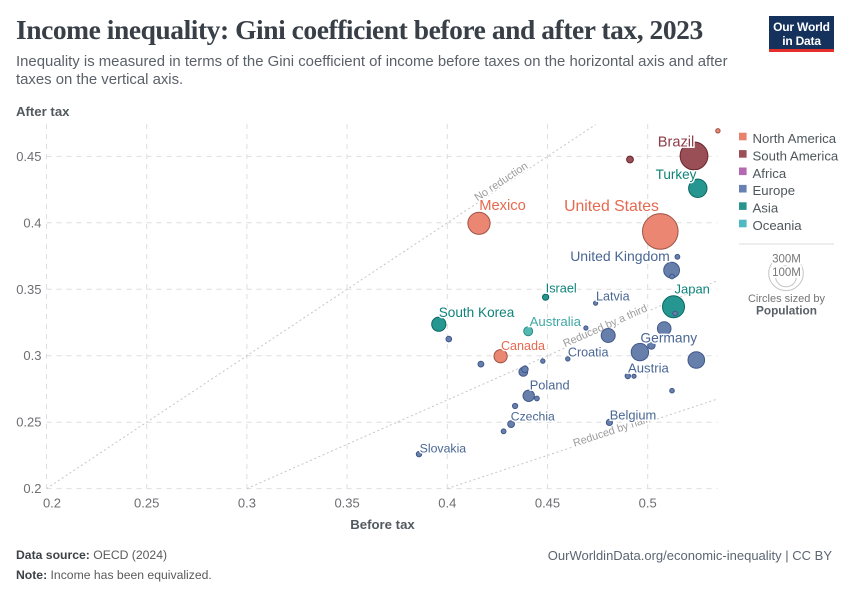  I want to click on svg-text: Latvia, so click(613, 296).